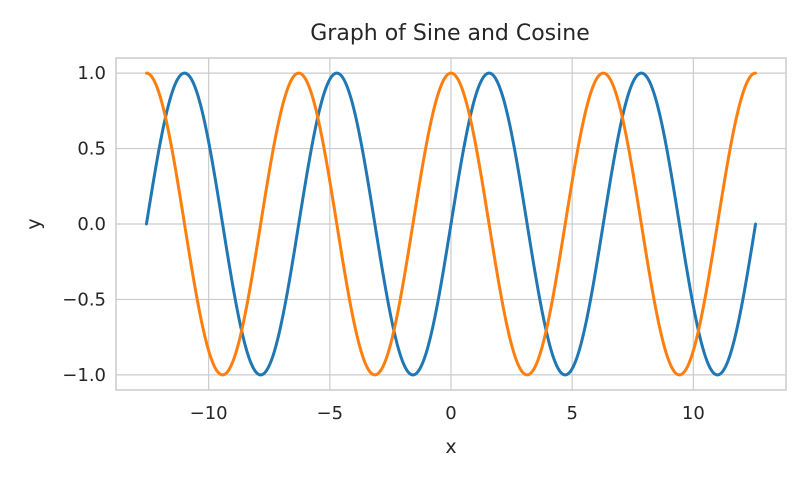 This screenshot has height=478, width=804. Describe the element at coordinates (34, 223) in the screenshot. I see `y-axis-label: y` at that location.